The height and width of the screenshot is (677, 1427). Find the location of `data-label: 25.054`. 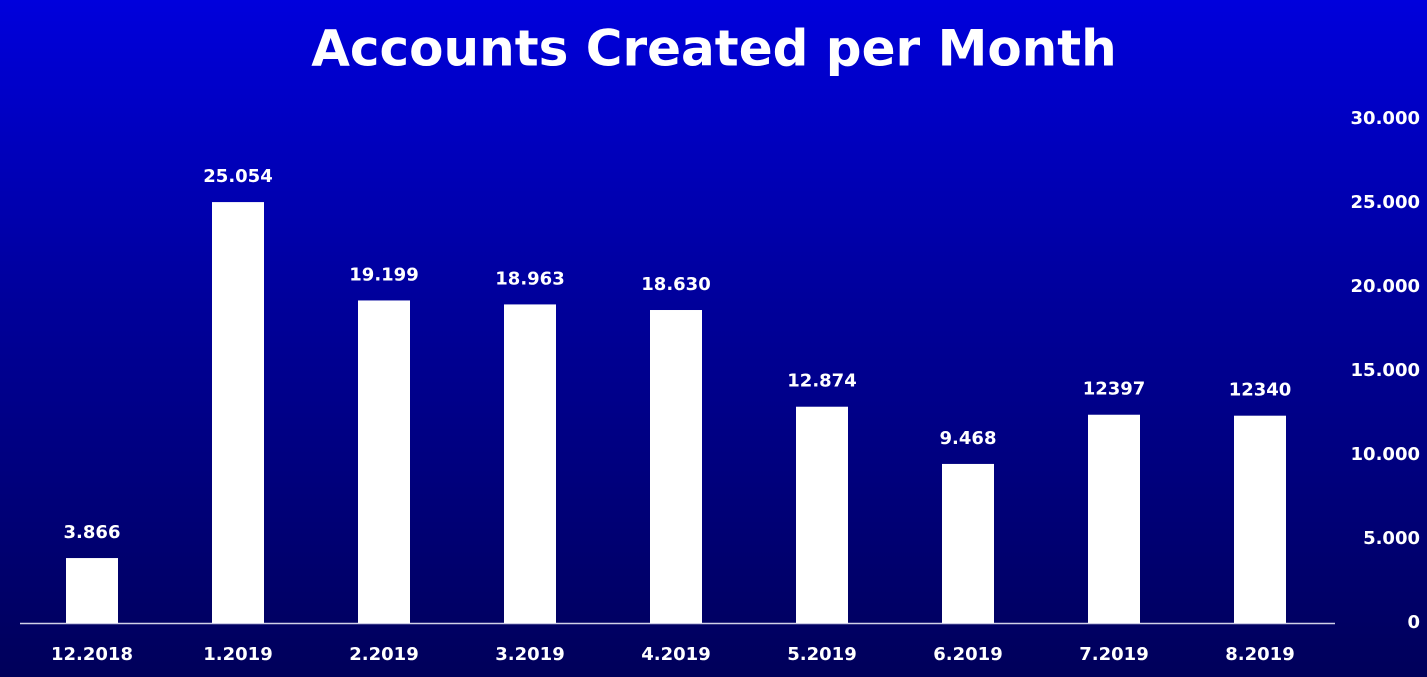

data-label: 25.054 is located at coordinates (237, 176).